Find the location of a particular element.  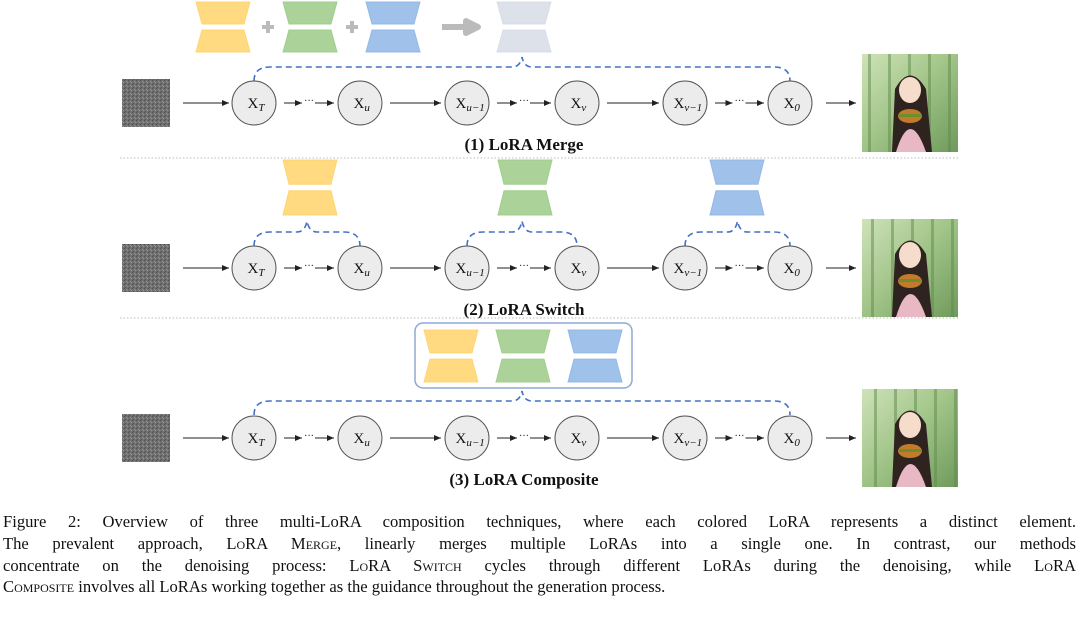

method-name-switch: LoRA Switch is located at coordinates (405, 565).